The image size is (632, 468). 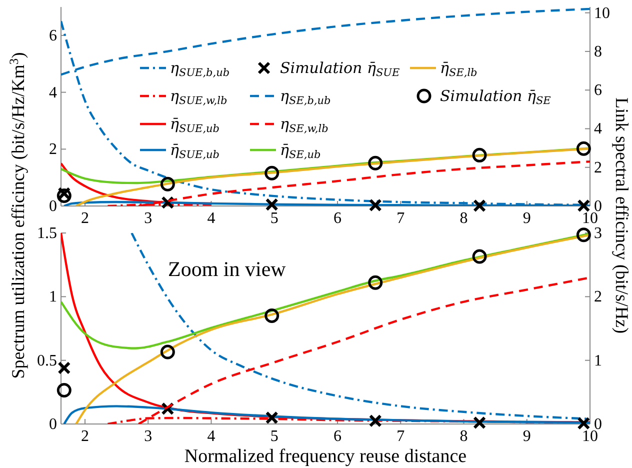 What do you see at coordinates (300, 151) in the screenshot?
I see `legend-label: η̄$_{SE,ub}$` at bounding box center [300, 151].